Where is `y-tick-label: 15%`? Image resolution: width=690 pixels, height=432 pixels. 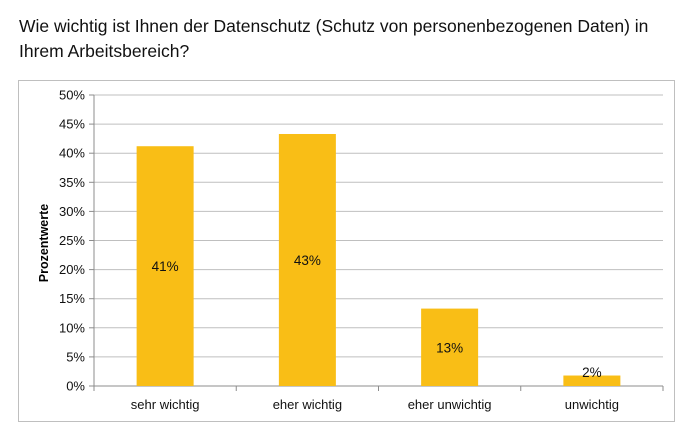 y-tick-label: 15% is located at coordinates (72, 298).